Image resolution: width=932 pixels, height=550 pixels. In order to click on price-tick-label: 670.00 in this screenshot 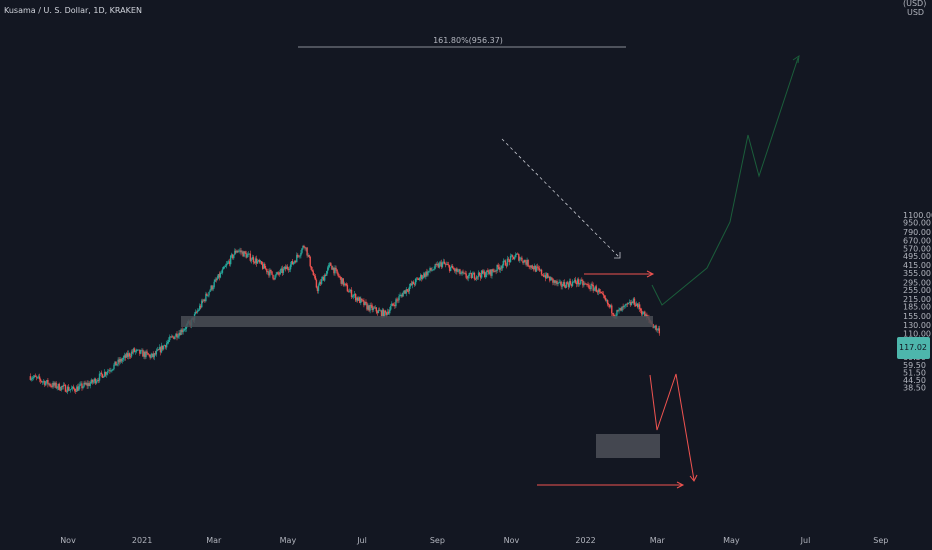, I will do `click(917, 240)`.